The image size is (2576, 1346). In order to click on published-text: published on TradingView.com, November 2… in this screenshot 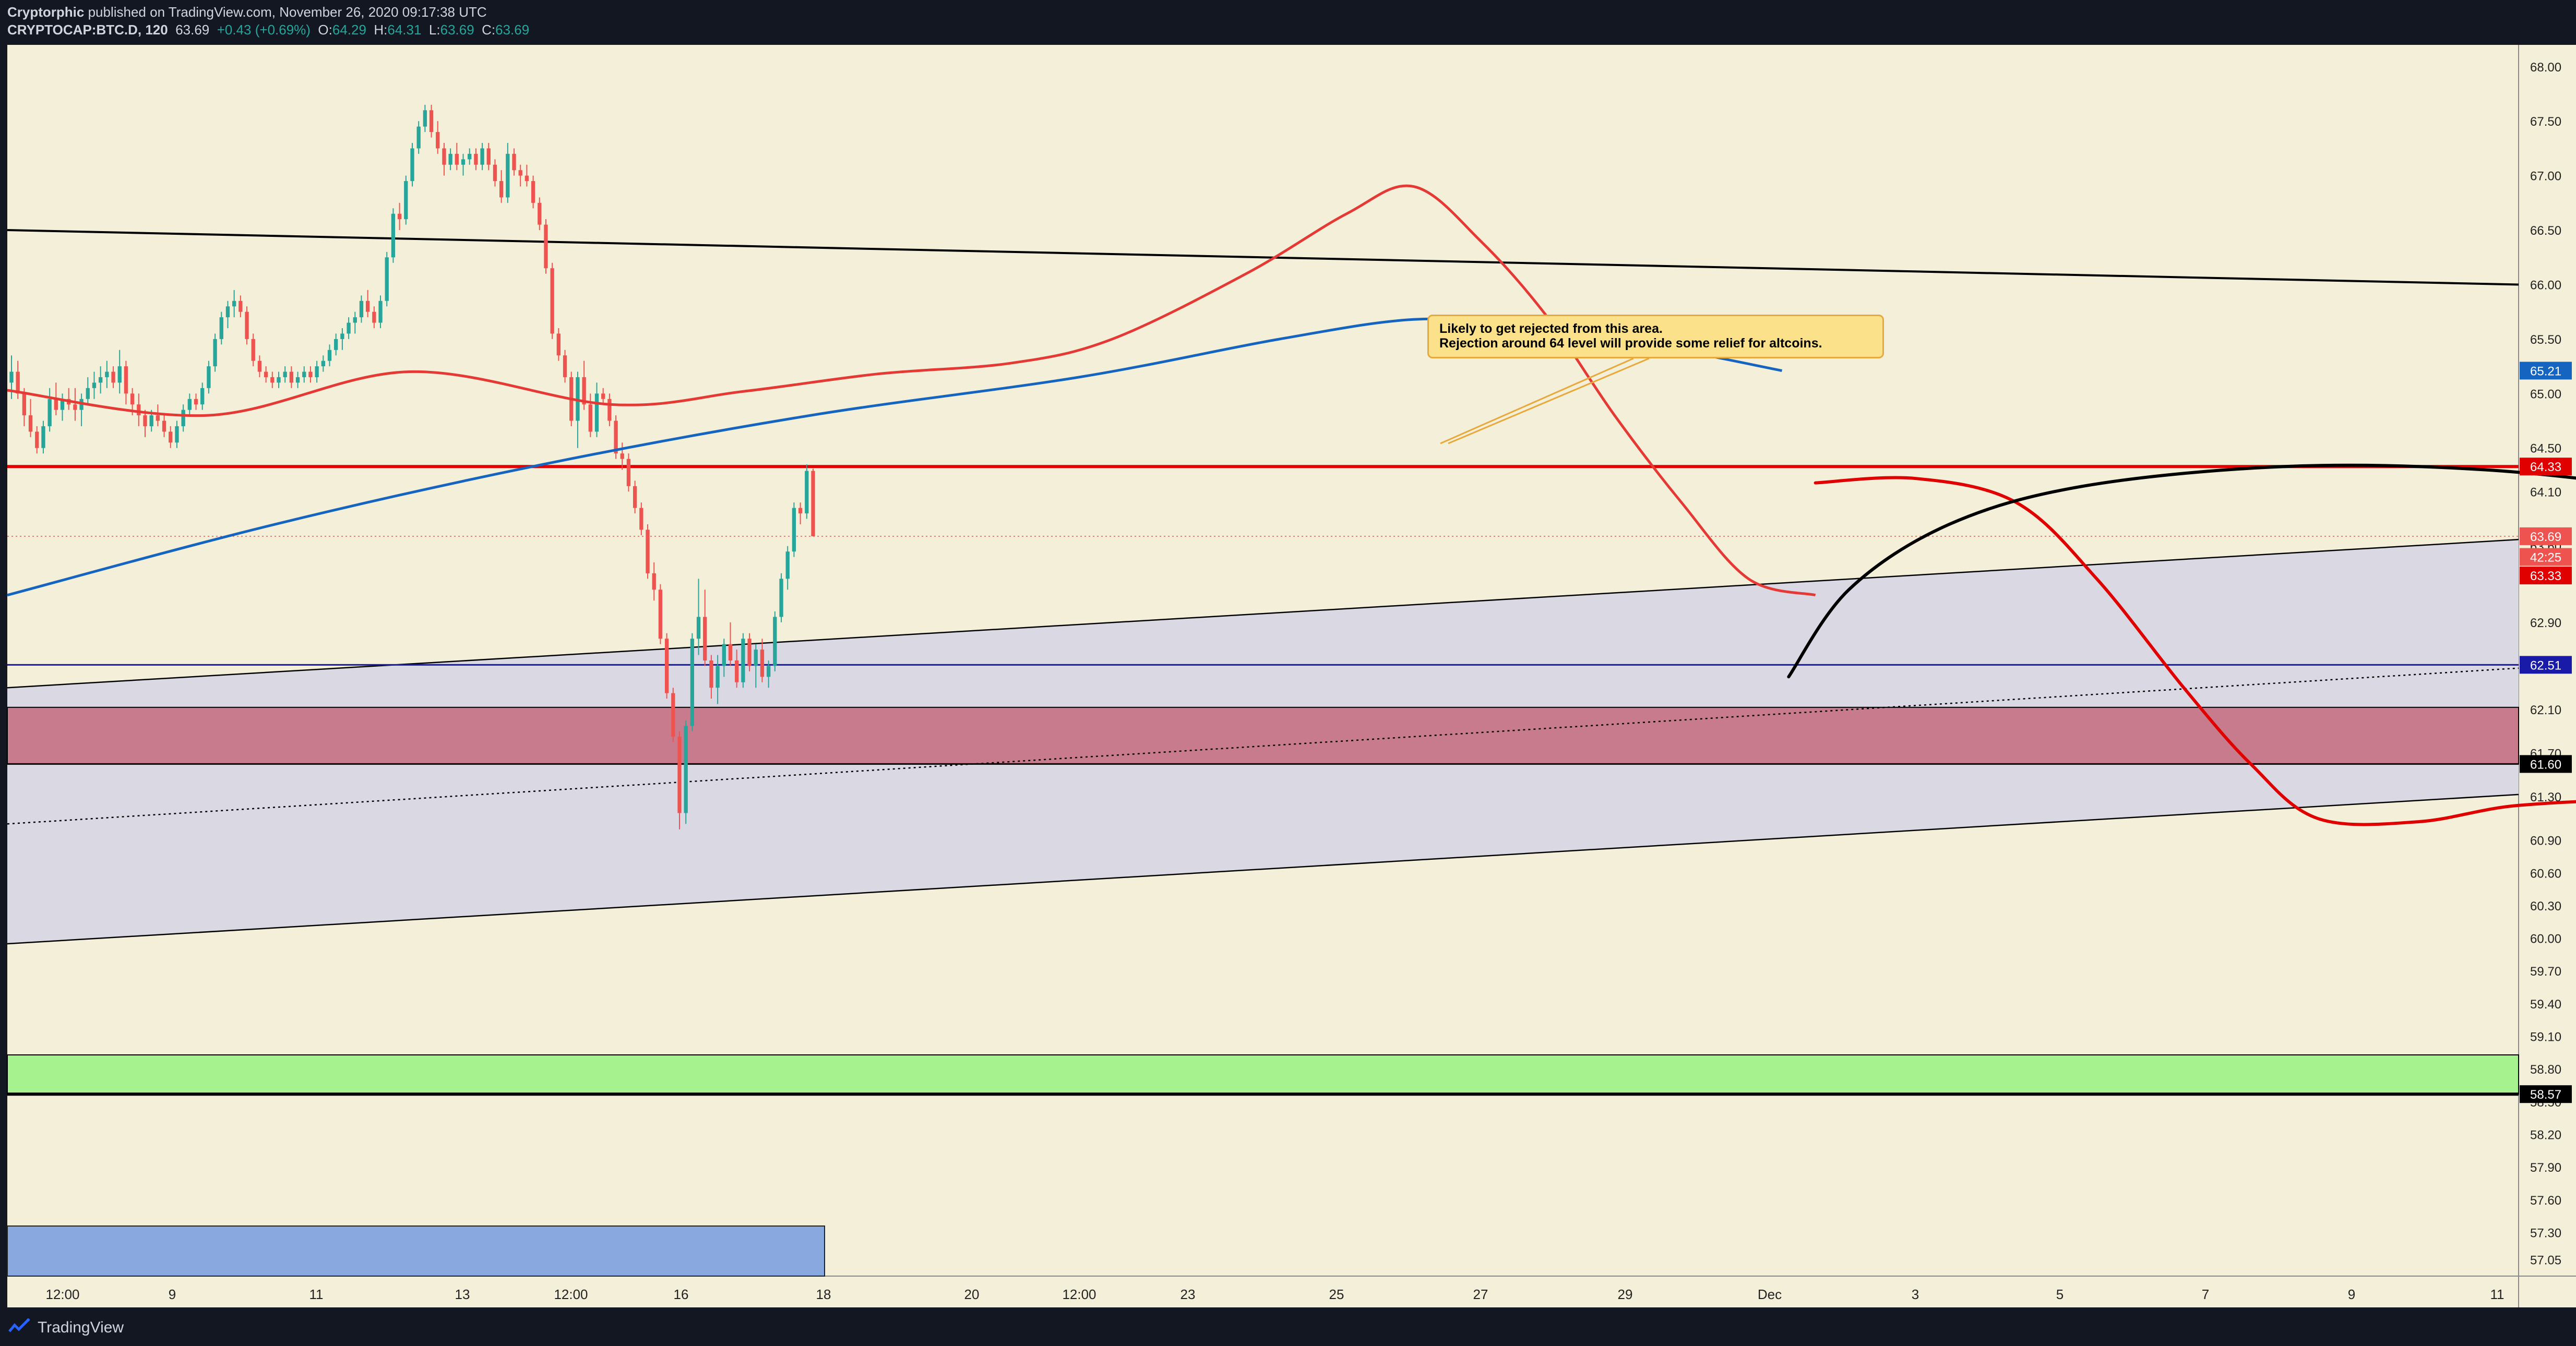, I will do `click(287, 12)`.